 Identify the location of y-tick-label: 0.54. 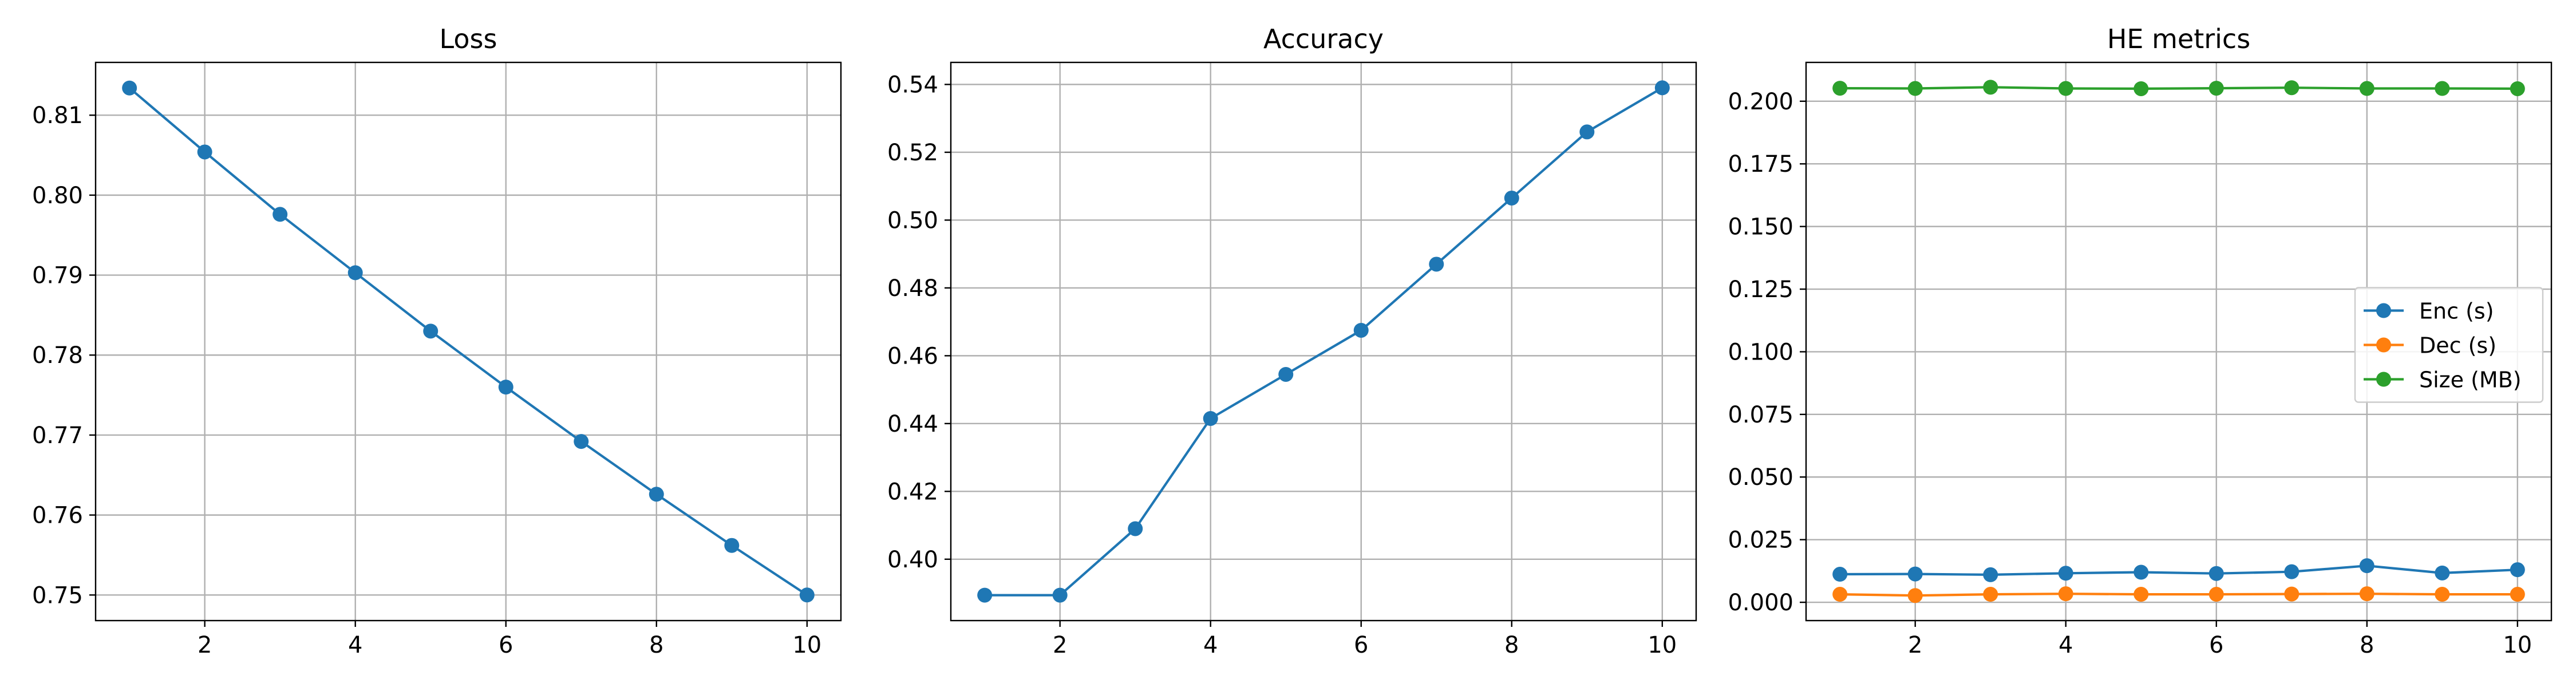
(912, 85).